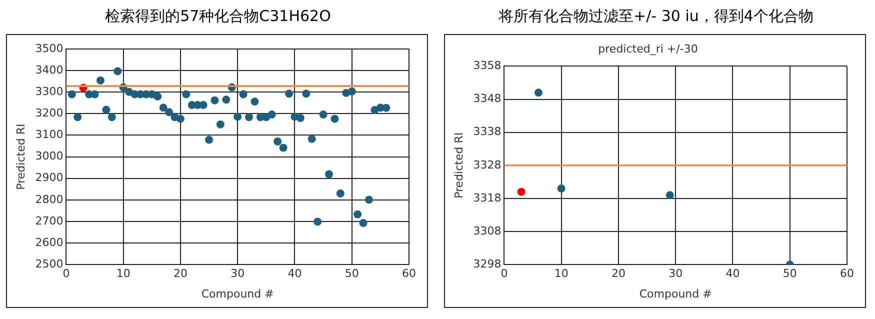  What do you see at coordinates (49, 135) in the screenshot?
I see `y-tick-label: 3100` at bounding box center [49, 135].